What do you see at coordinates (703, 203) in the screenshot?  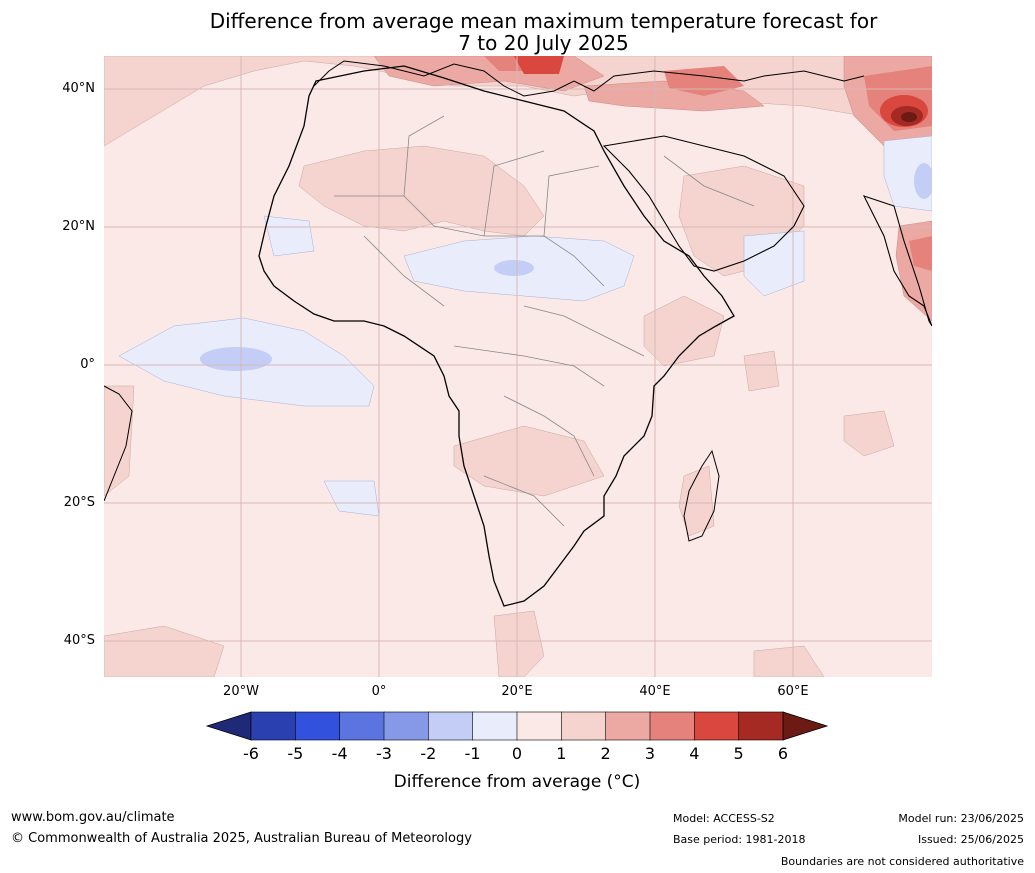 I see `arabia-coastline` at bounding box center [703, 203].